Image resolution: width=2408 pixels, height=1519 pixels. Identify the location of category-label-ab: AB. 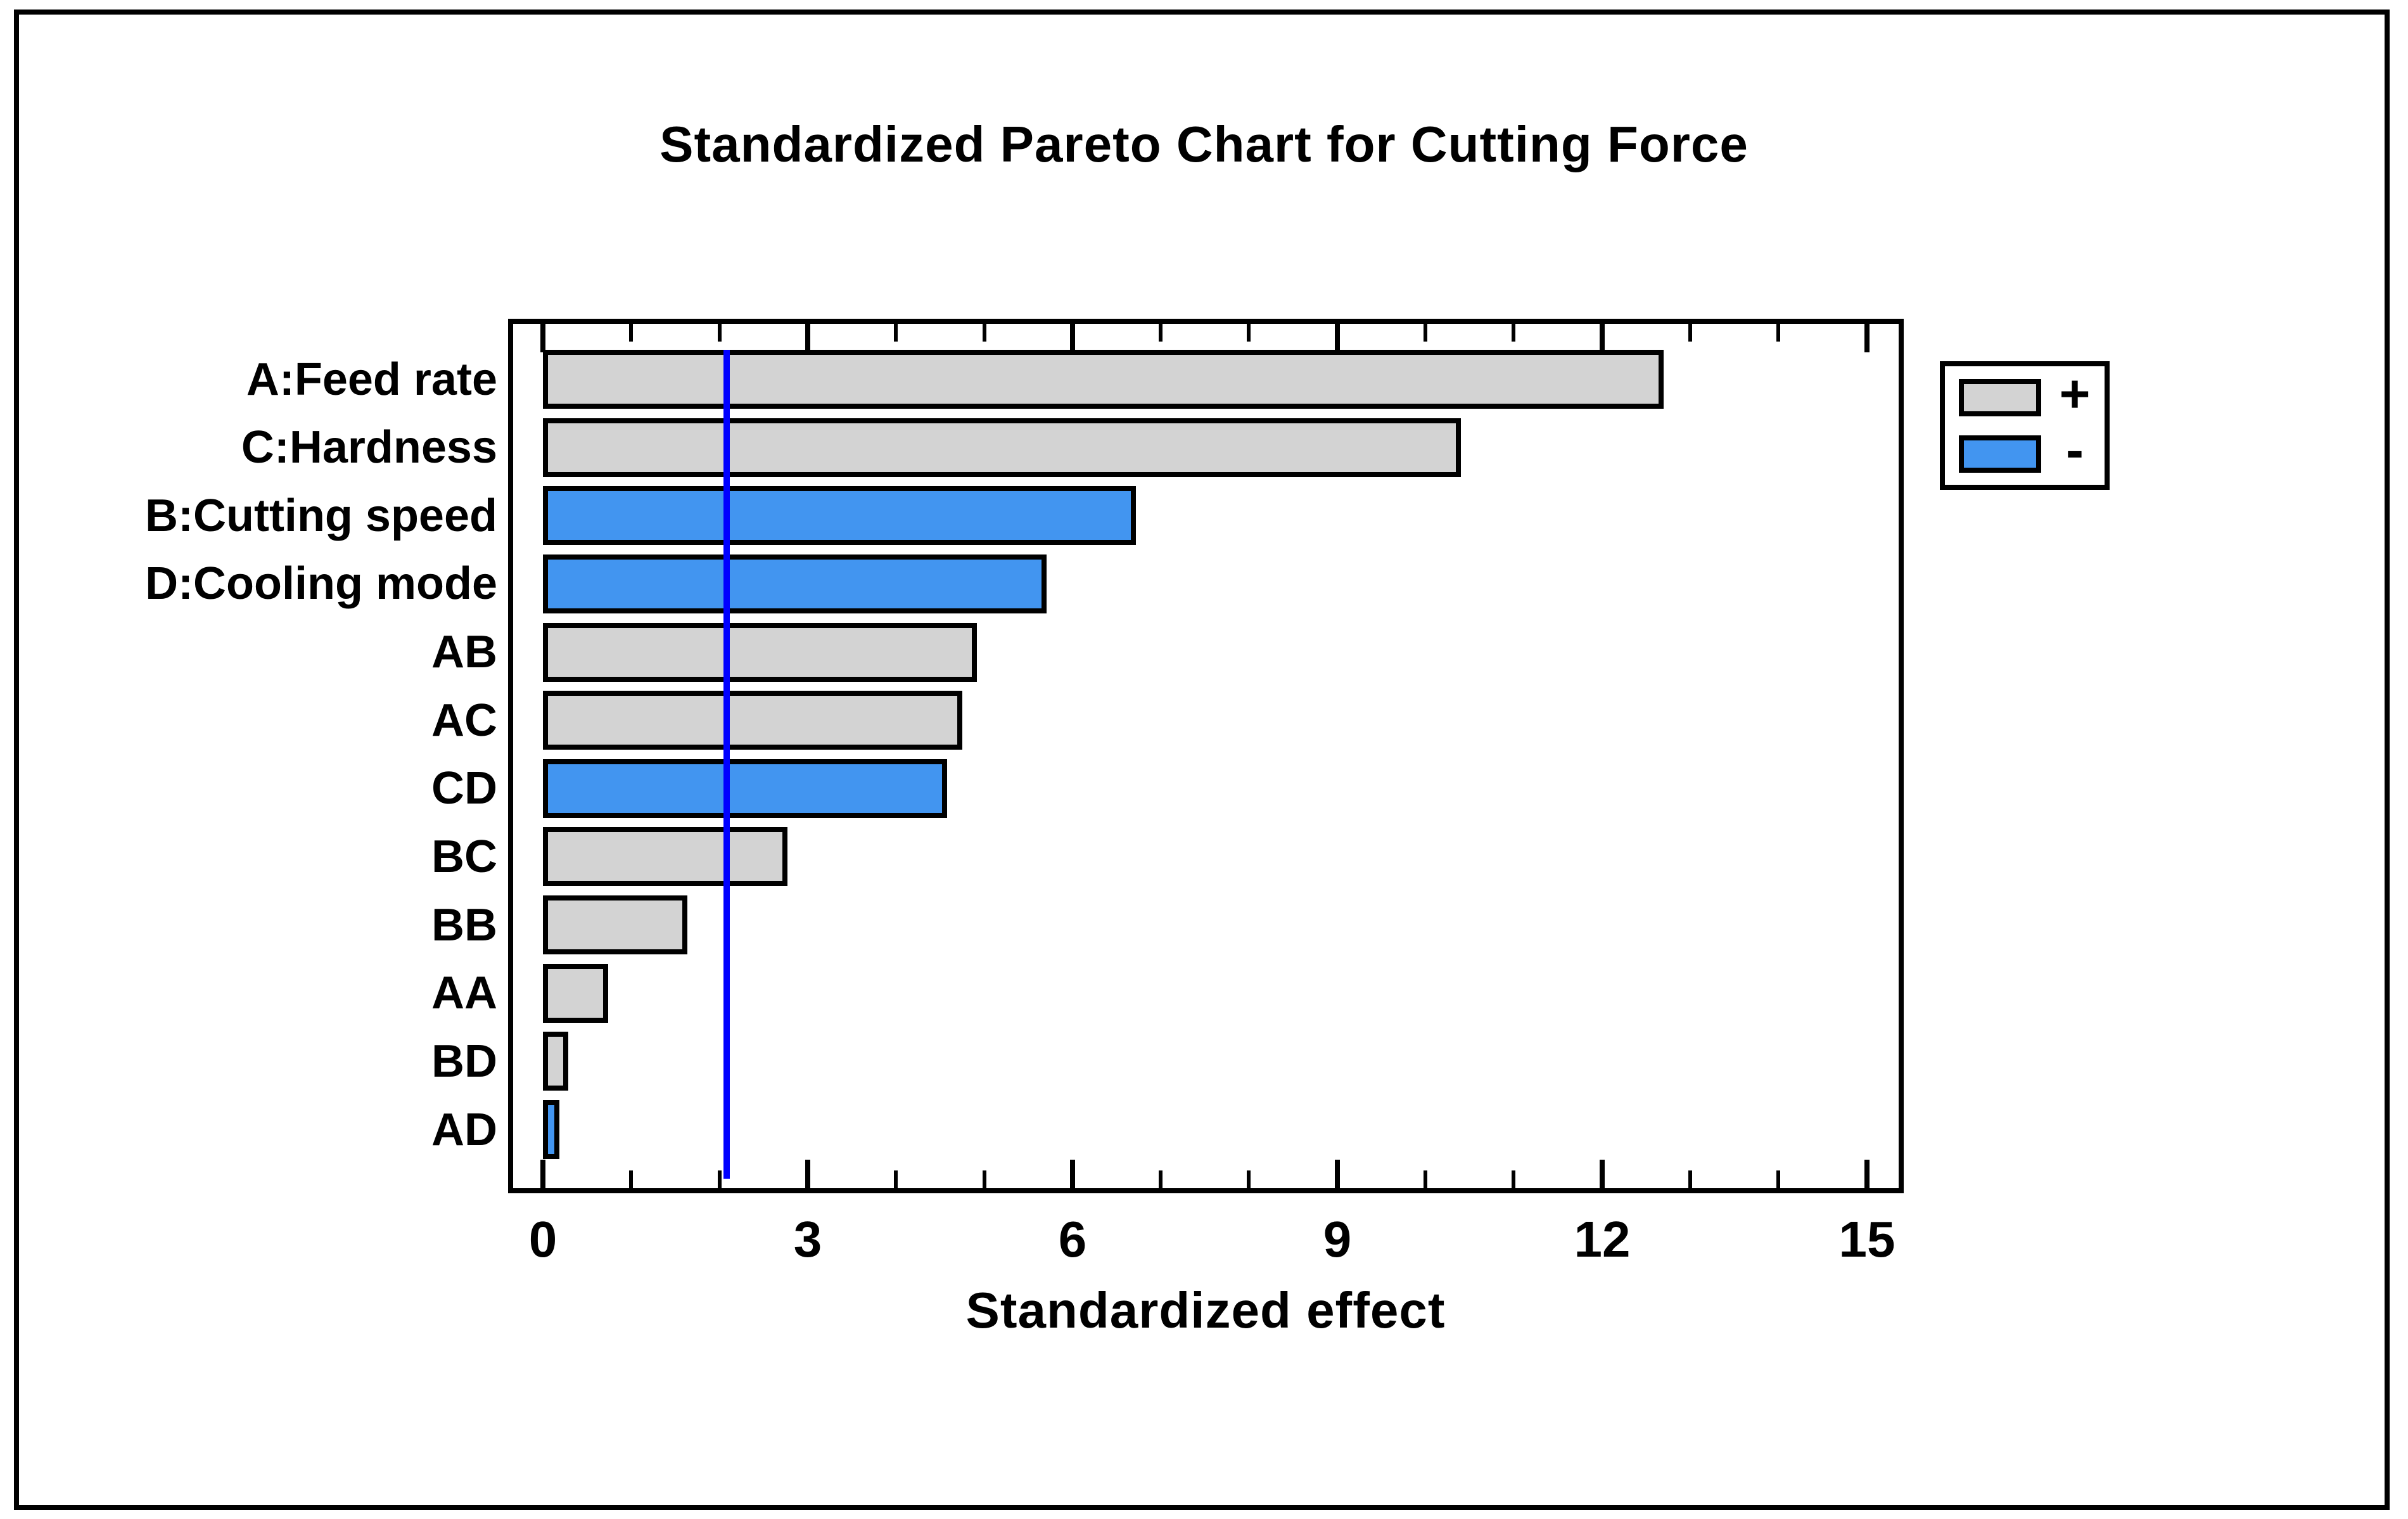
(464, 652).